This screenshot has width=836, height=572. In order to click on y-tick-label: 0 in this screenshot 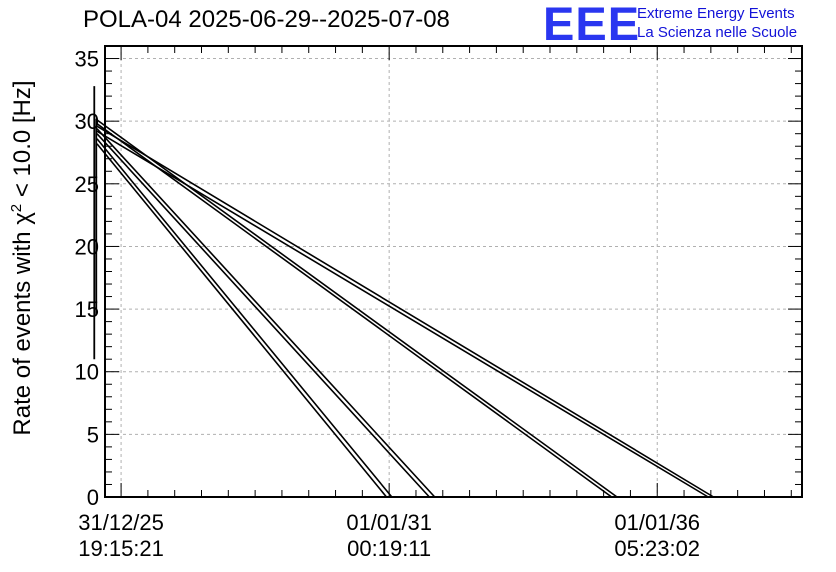, I will do `click(93, 497)`.